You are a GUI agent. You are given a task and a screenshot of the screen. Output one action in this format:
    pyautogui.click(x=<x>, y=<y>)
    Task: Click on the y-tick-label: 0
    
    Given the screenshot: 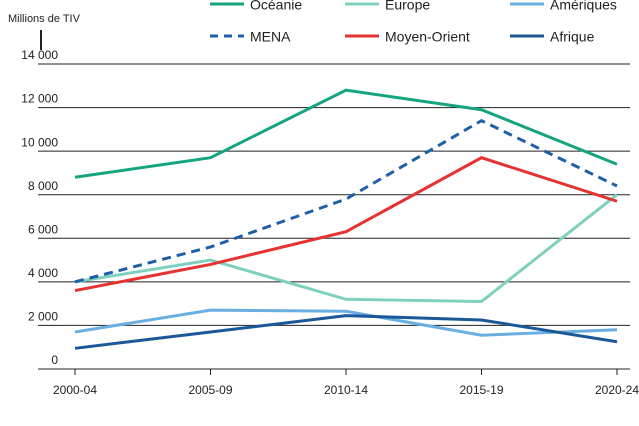 What is the action you would take?
    pyautogui.click(x=54, y=360)
    